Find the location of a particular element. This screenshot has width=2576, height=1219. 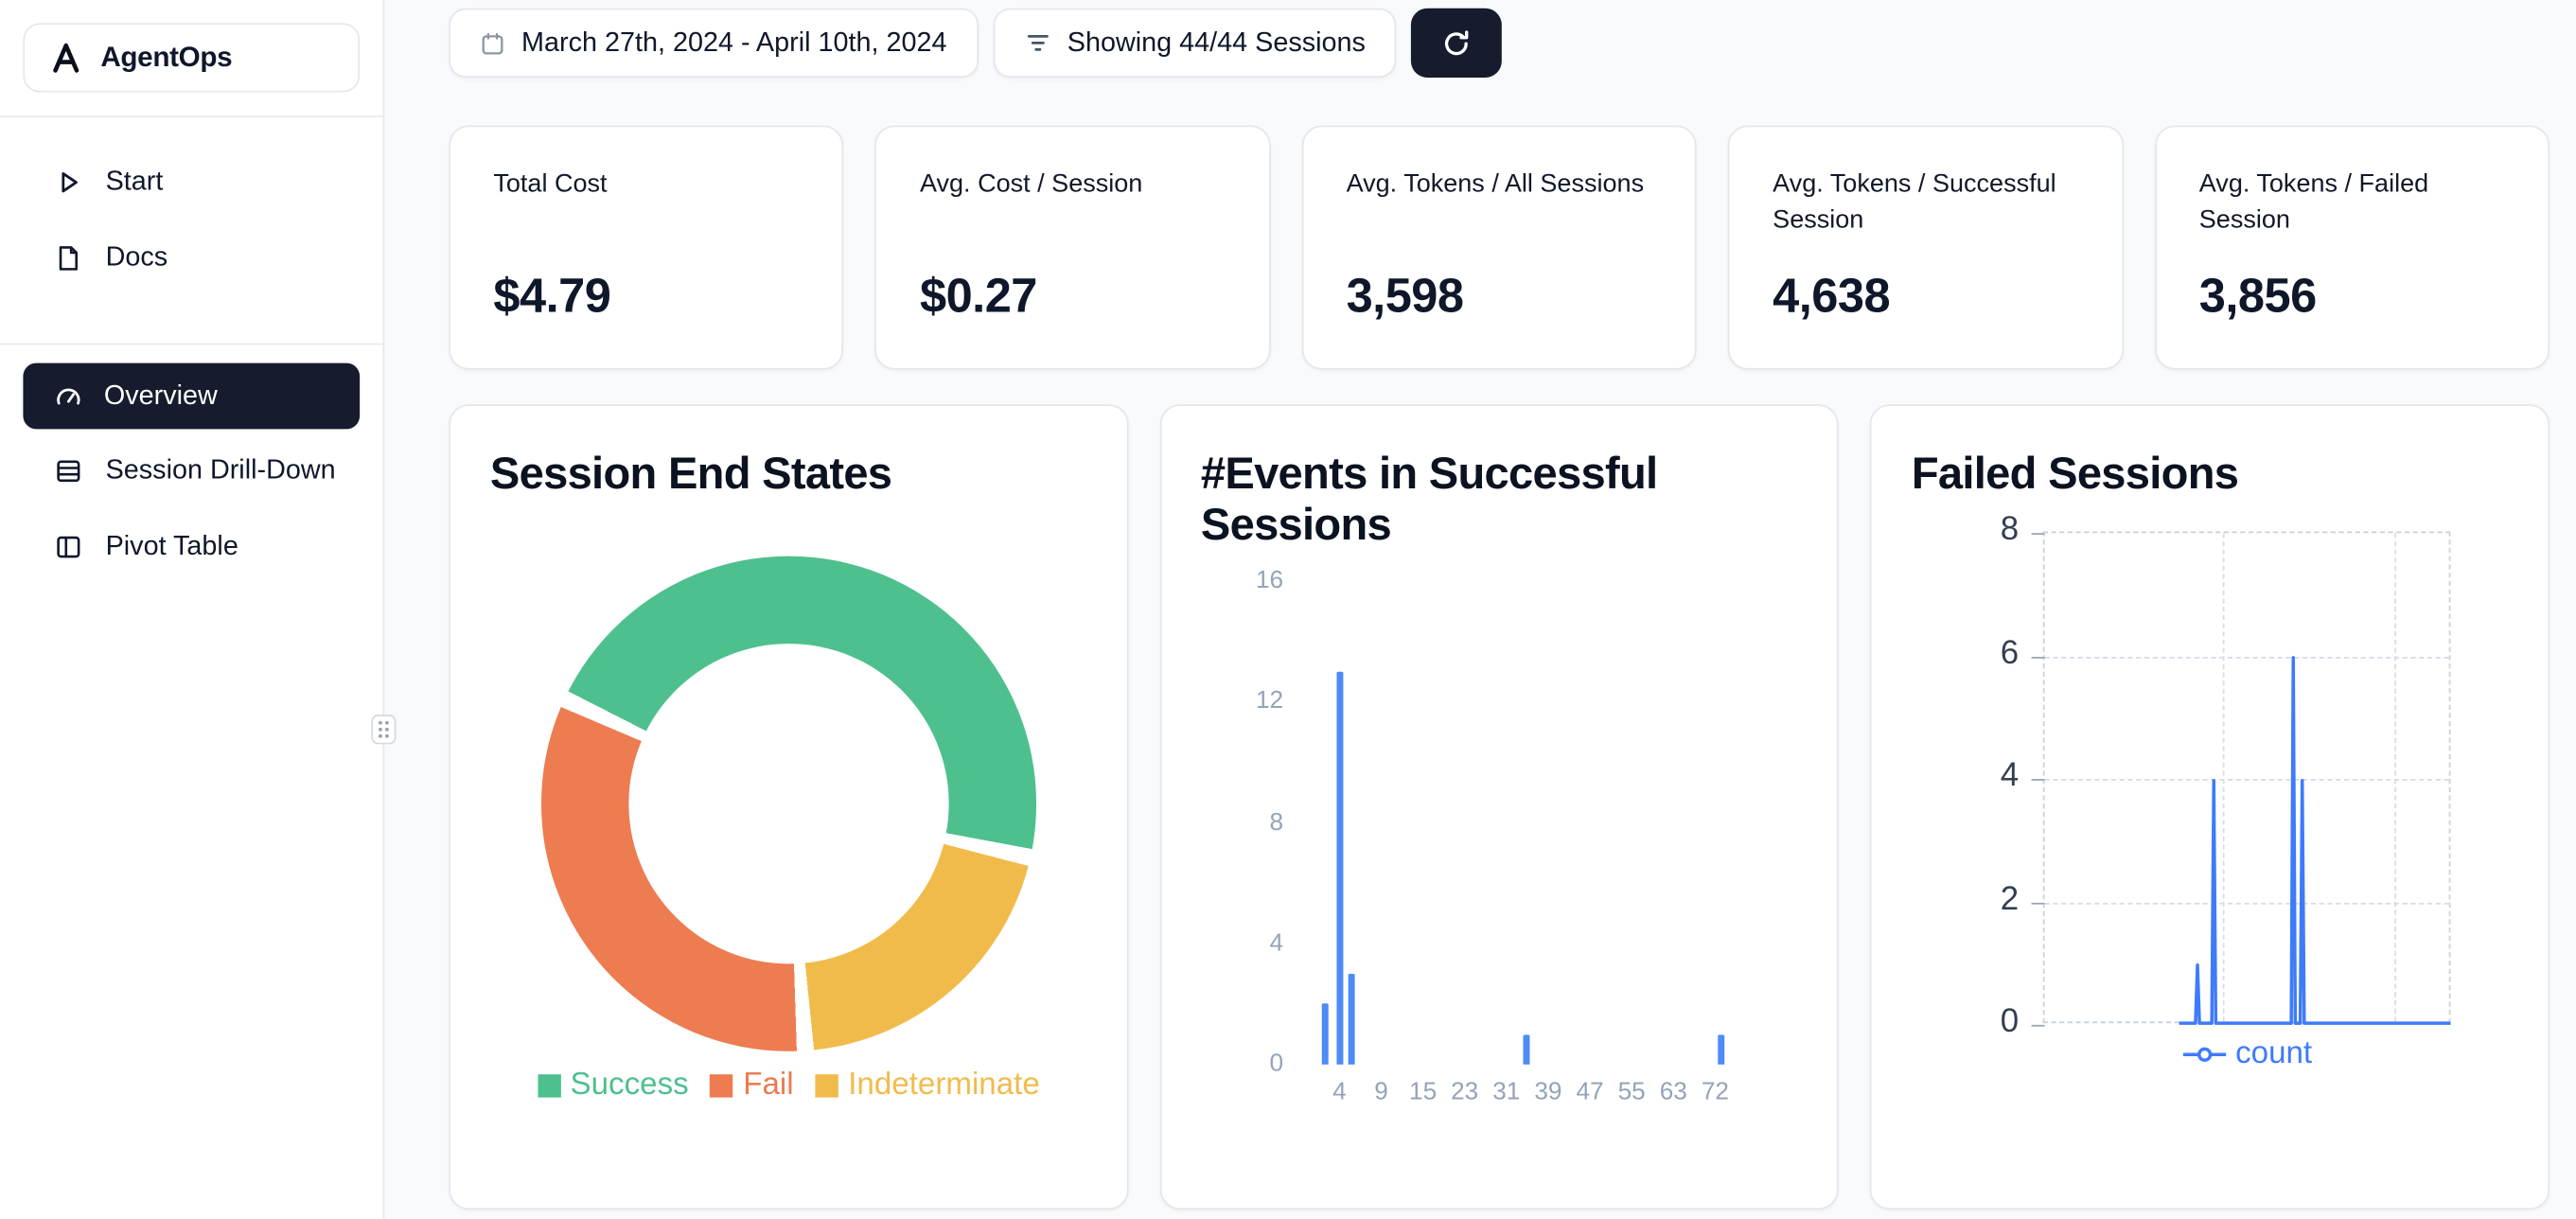

sessions-filter-button: Showing 44/44 Sessions is located at coordinates (1195, 43).